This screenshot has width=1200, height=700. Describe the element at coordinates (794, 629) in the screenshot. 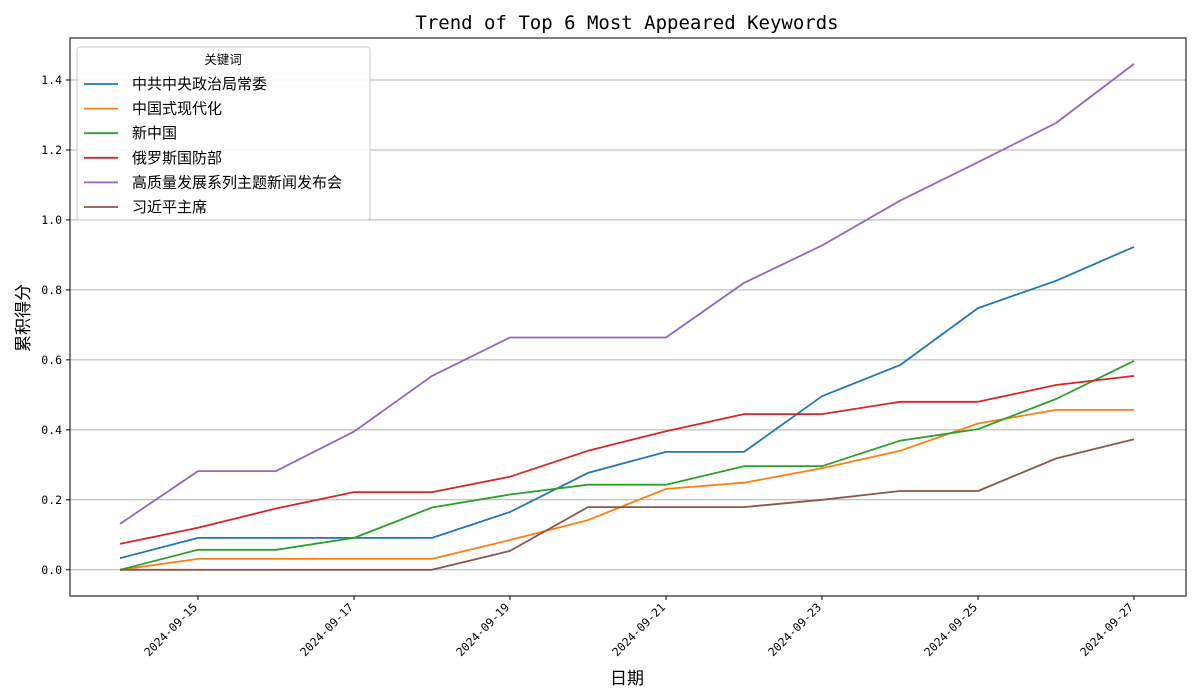

I see `x-tick-label: 2024-09-23` at that location.